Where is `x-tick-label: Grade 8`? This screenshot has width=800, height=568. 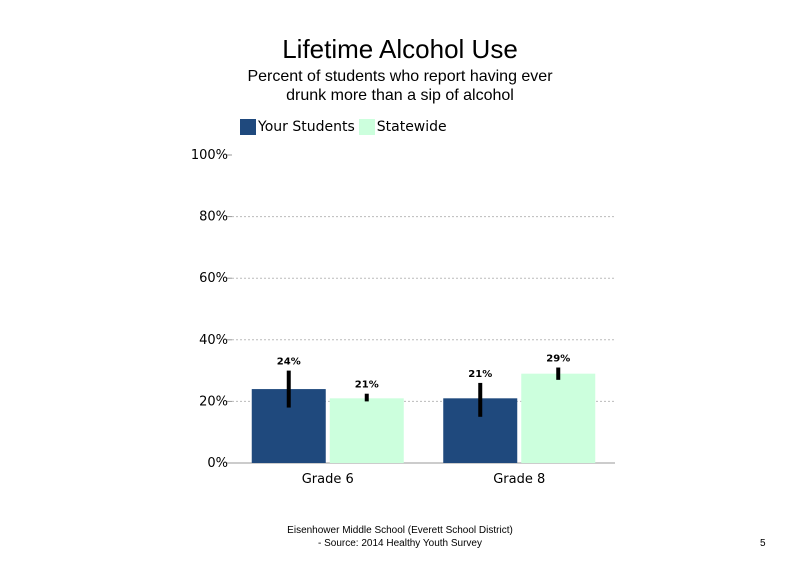
x-tick-label: Grade 8 is located at coordinates (519, 479).